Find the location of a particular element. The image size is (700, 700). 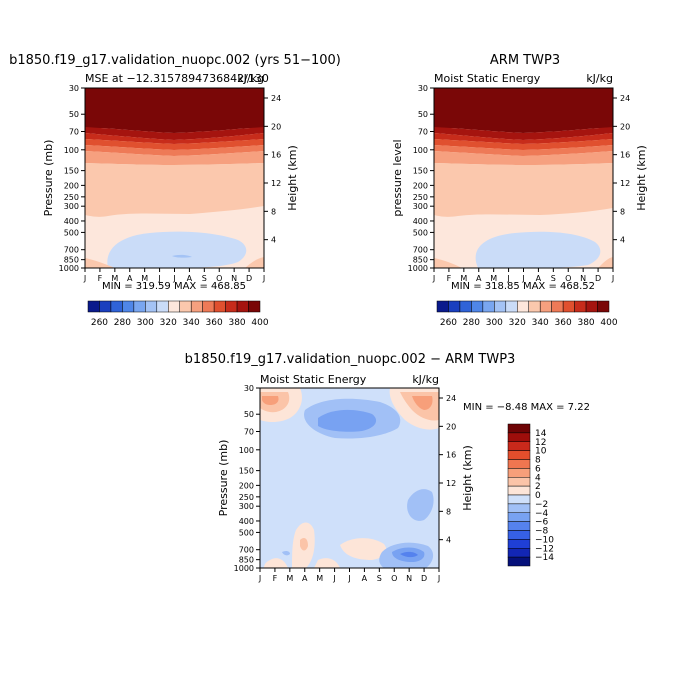

obs-stats: MIN = 318.85 MAX = 468.52 is located at coordinates (523, 286).